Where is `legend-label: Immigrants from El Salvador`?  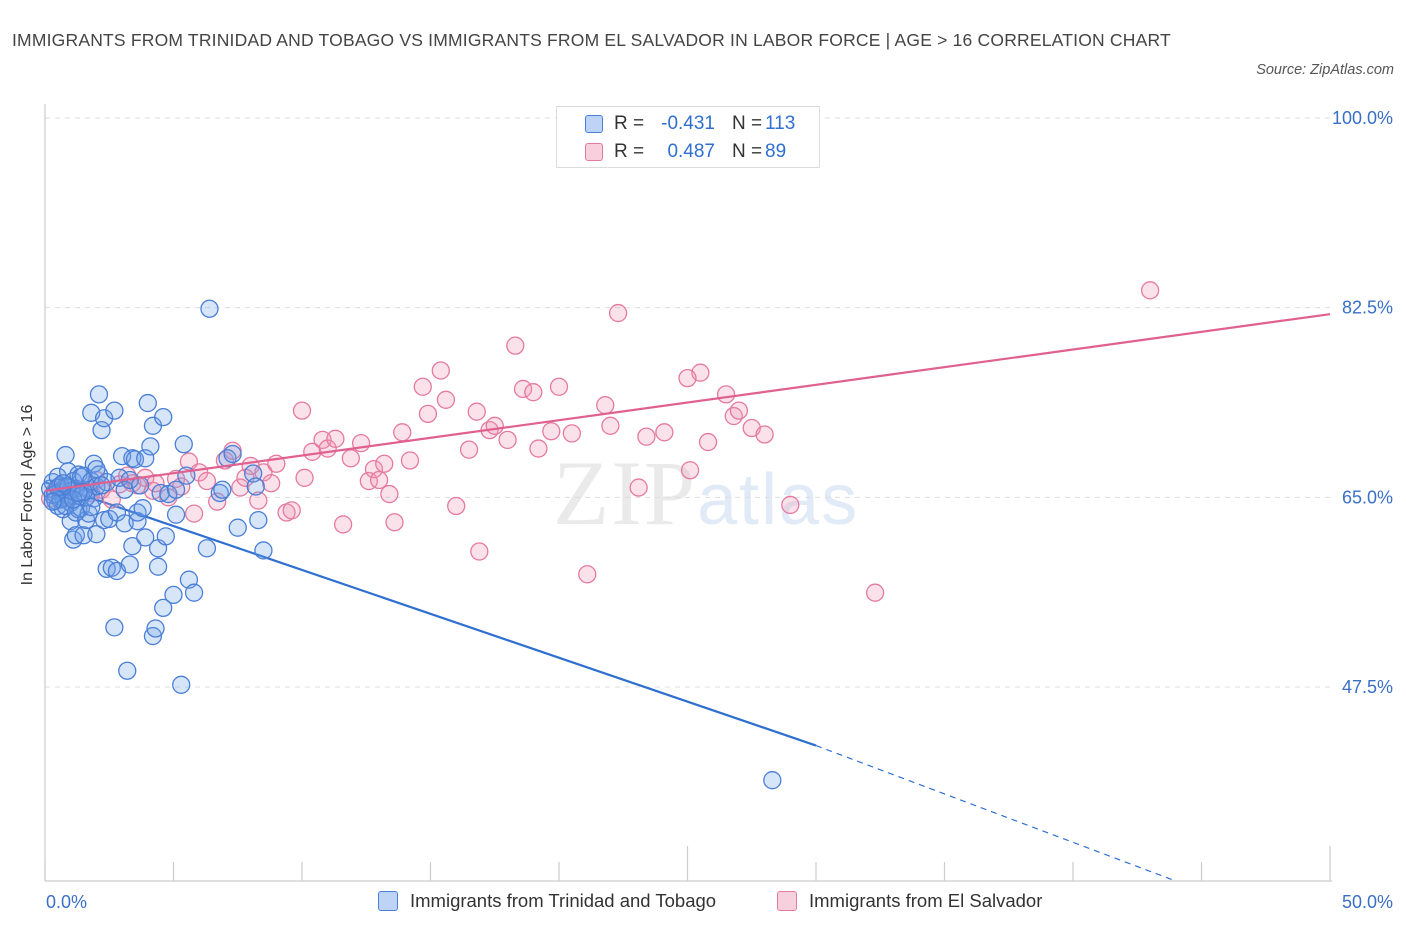 legend-label: Immigrants from El Salvador is located at coordinates (926, 900).